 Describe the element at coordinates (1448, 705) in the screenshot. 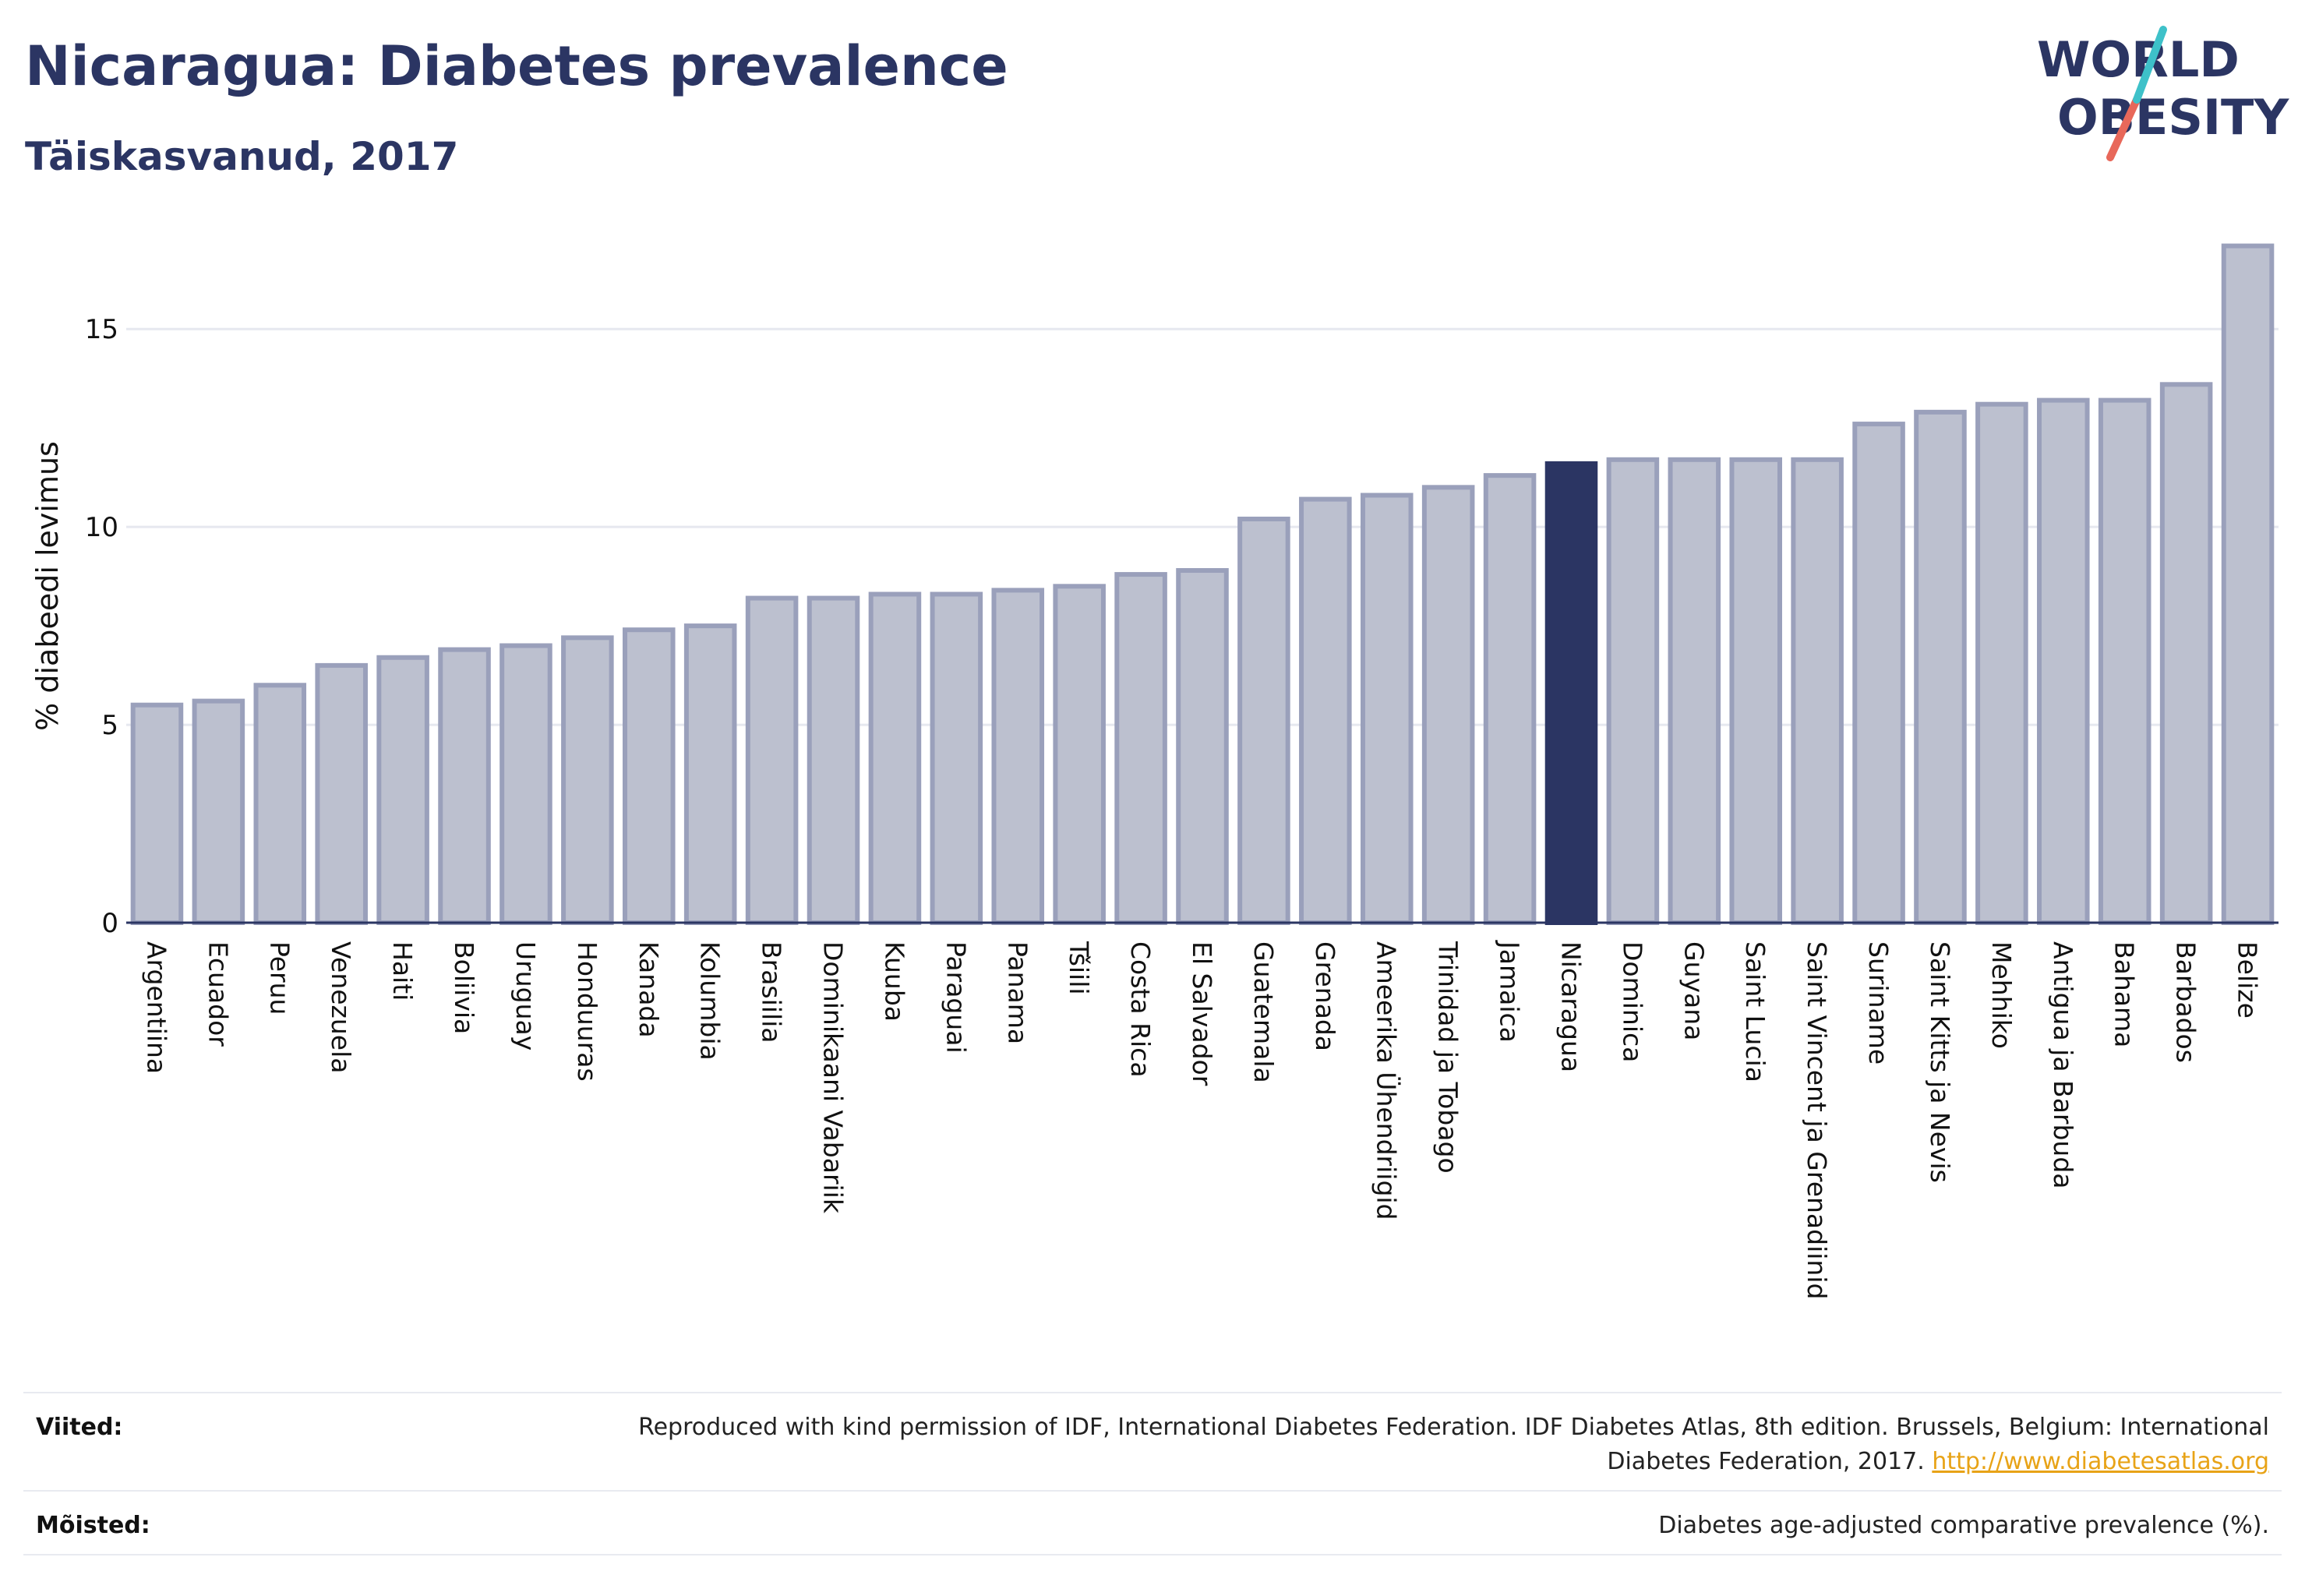

I see `bar-trinidad-ja-tobago` at that location.